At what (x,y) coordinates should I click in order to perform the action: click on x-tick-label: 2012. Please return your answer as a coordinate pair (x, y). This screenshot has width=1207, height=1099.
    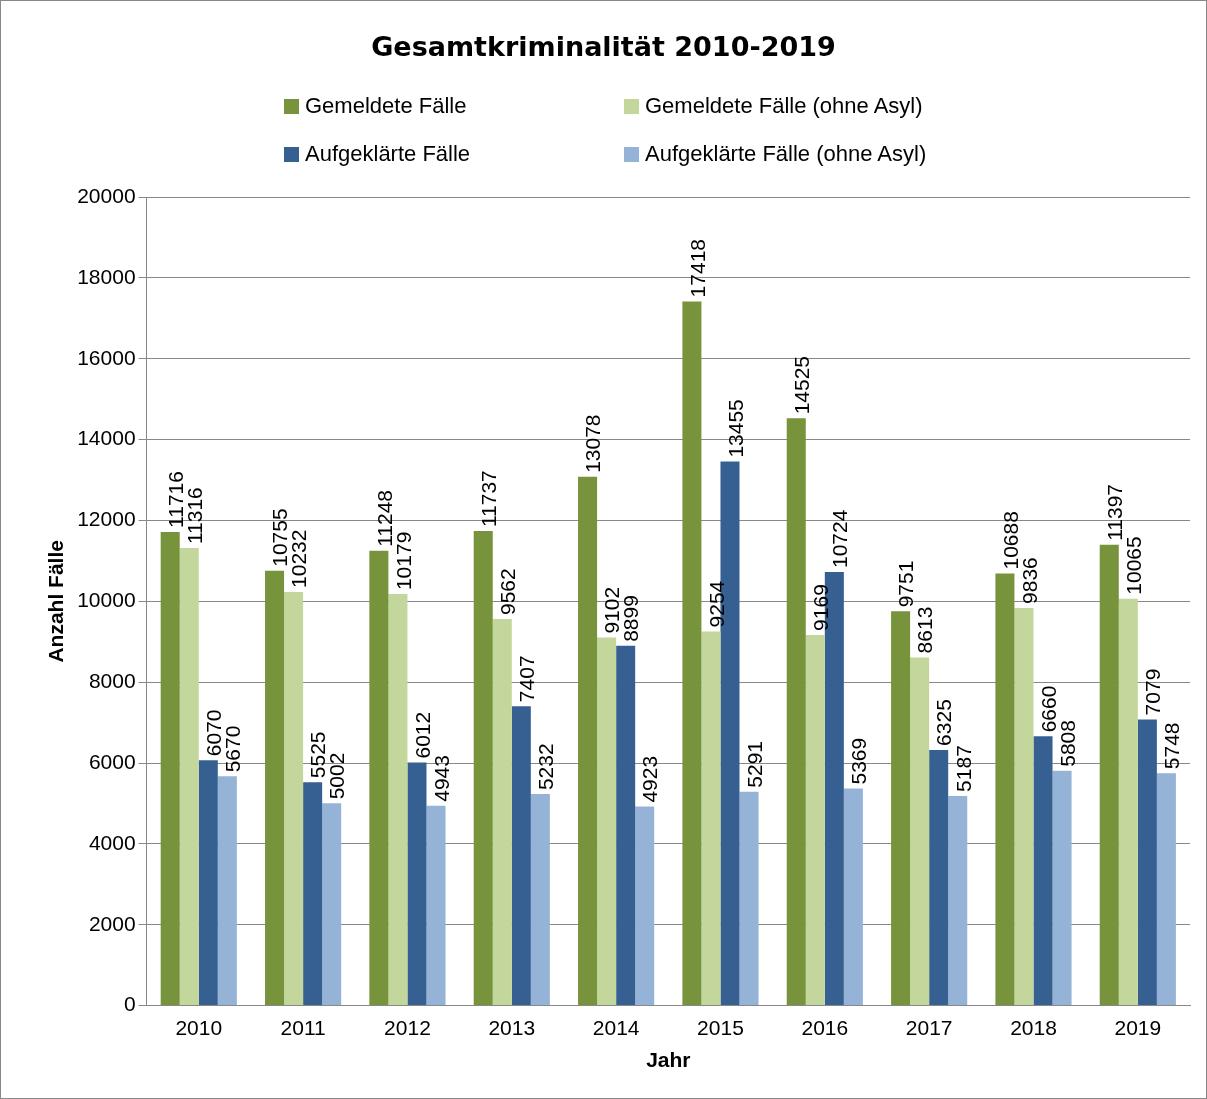
    Looking at the image, I should click on (407, 1027).